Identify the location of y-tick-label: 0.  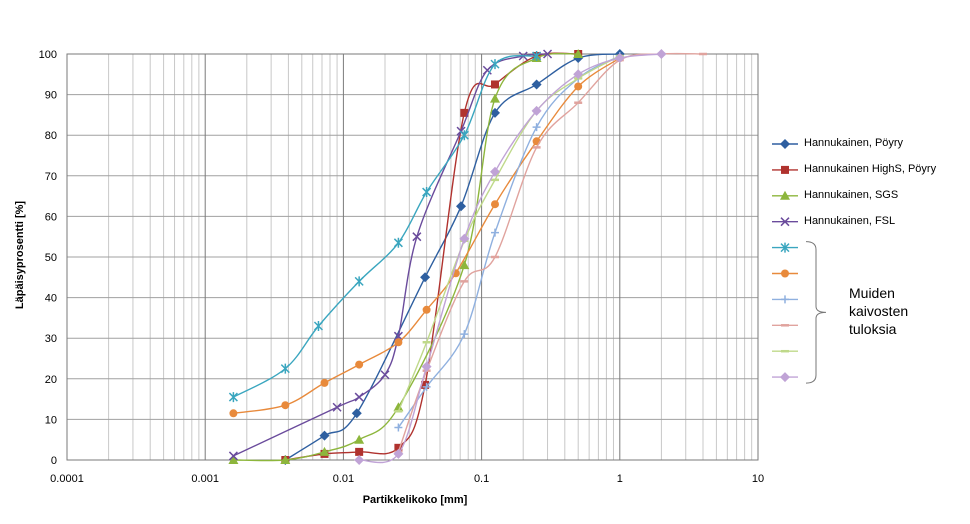
(54, 461).